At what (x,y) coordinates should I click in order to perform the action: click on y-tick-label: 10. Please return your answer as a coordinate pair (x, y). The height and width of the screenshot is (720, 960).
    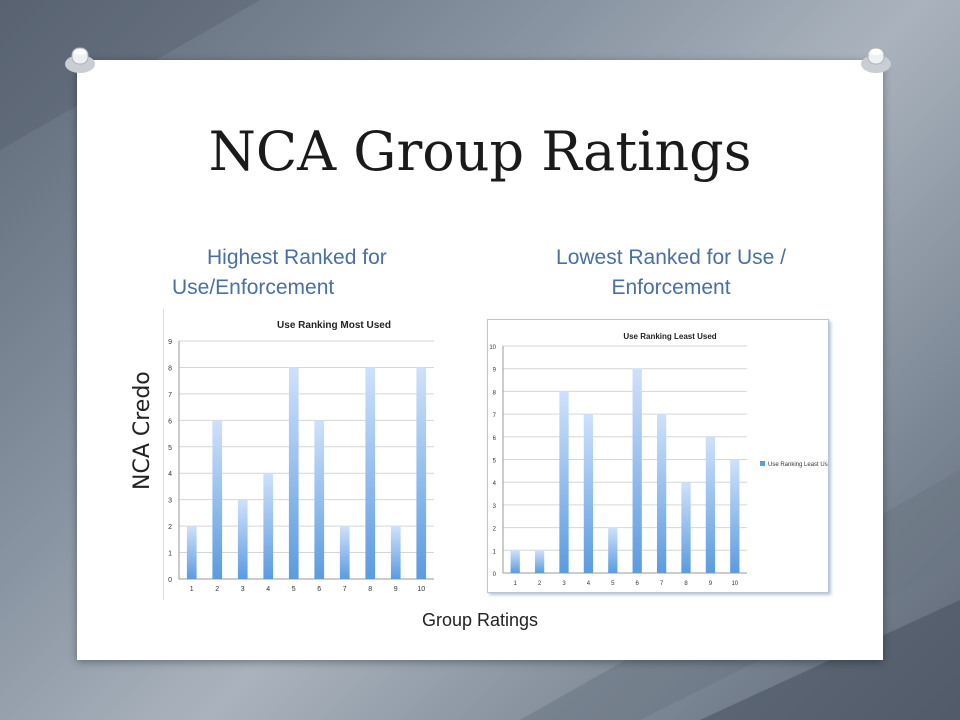
    Looking at the image, I should click on (492, 348).